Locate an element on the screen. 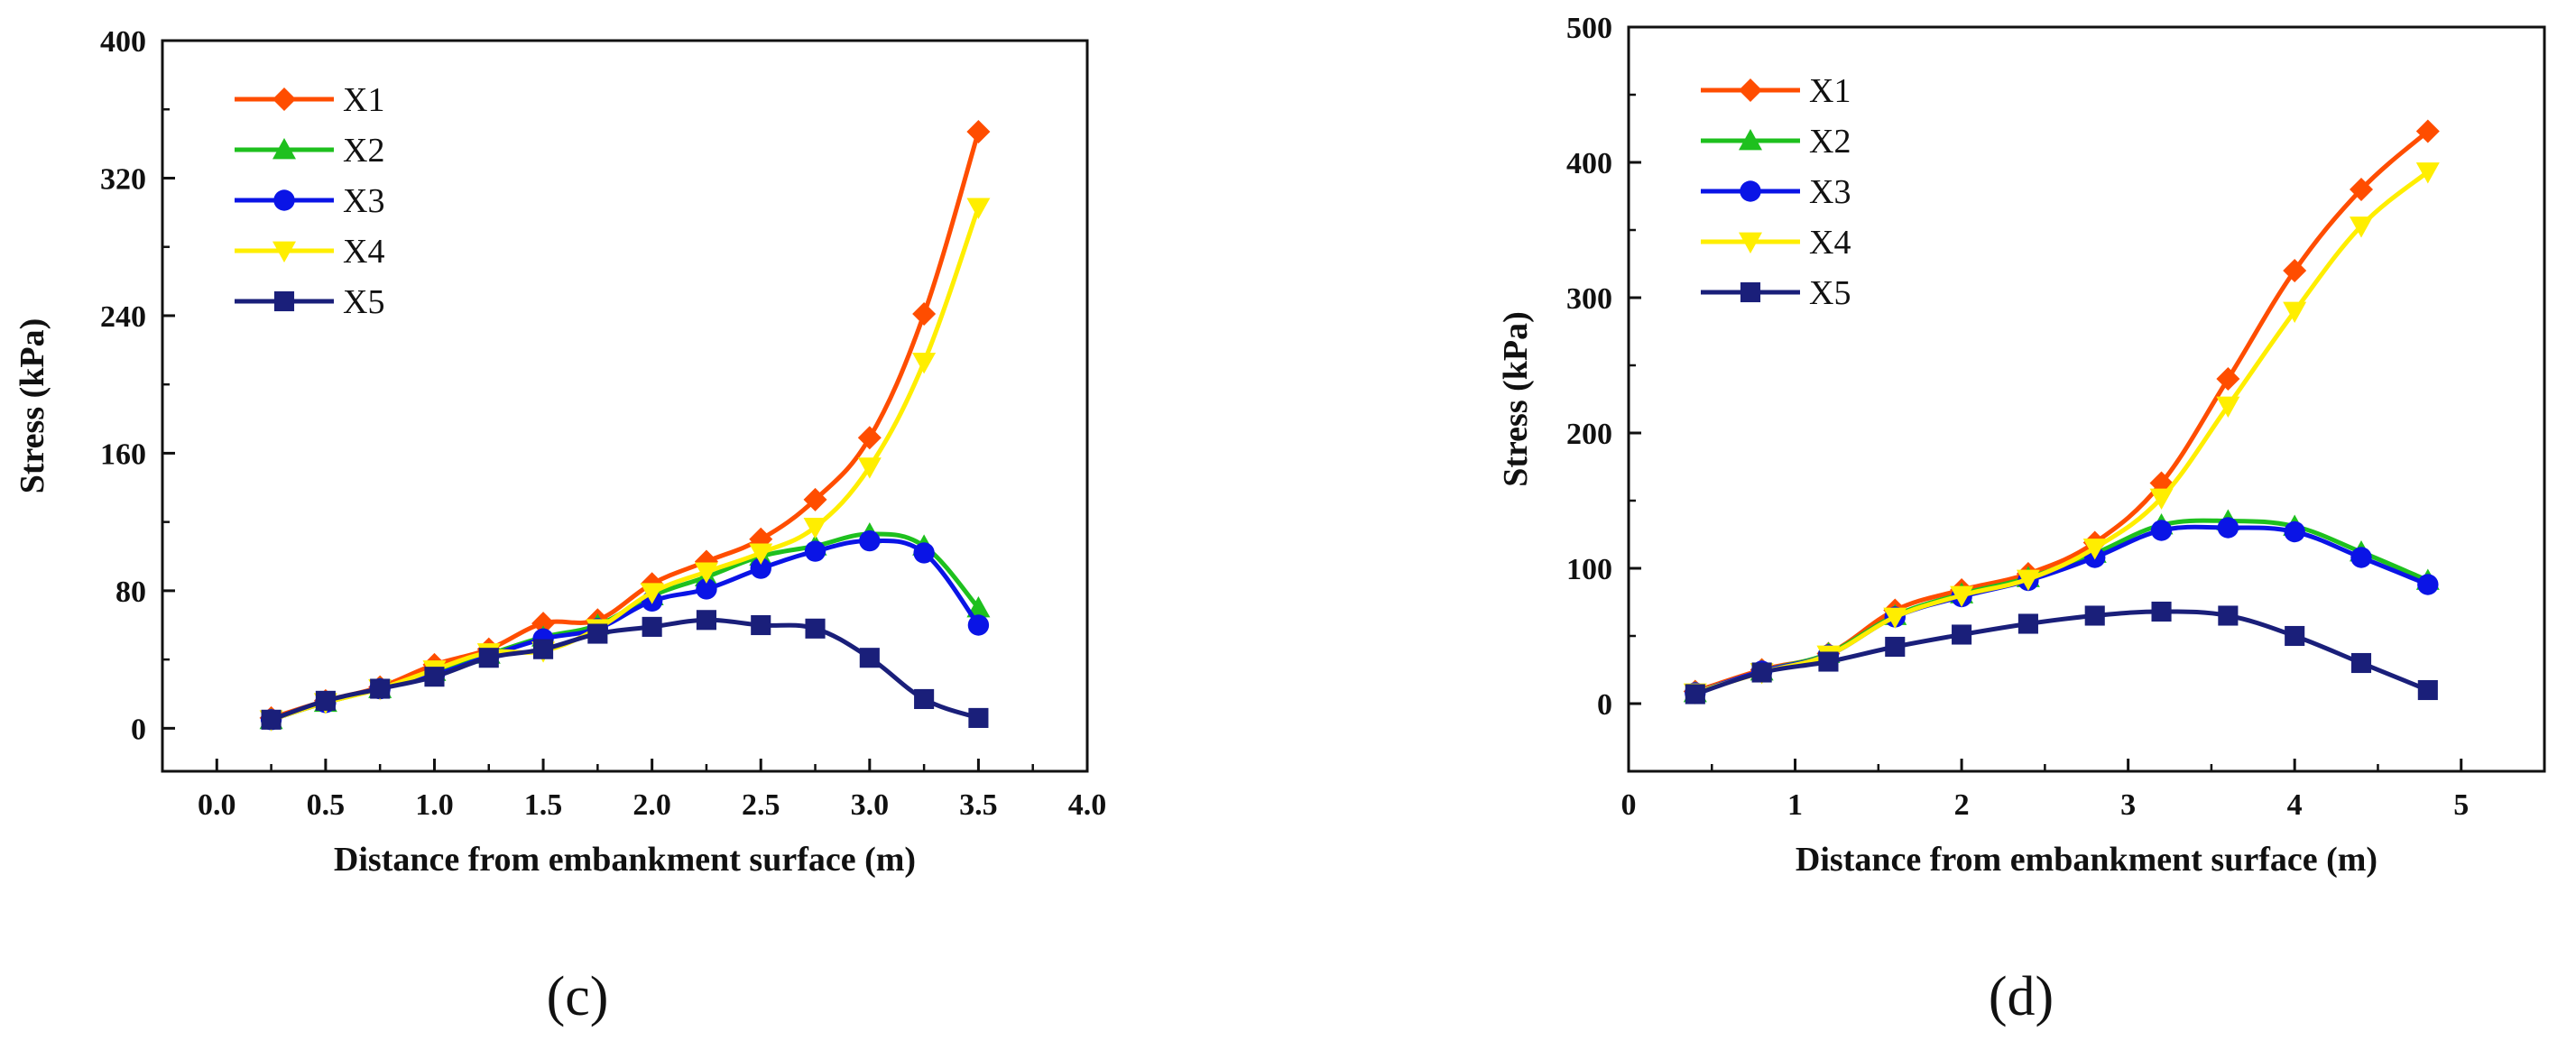 The height and width of the screenshot is (1050, 2576). y-tick-label: 0 is located at coordinates (138, 729).